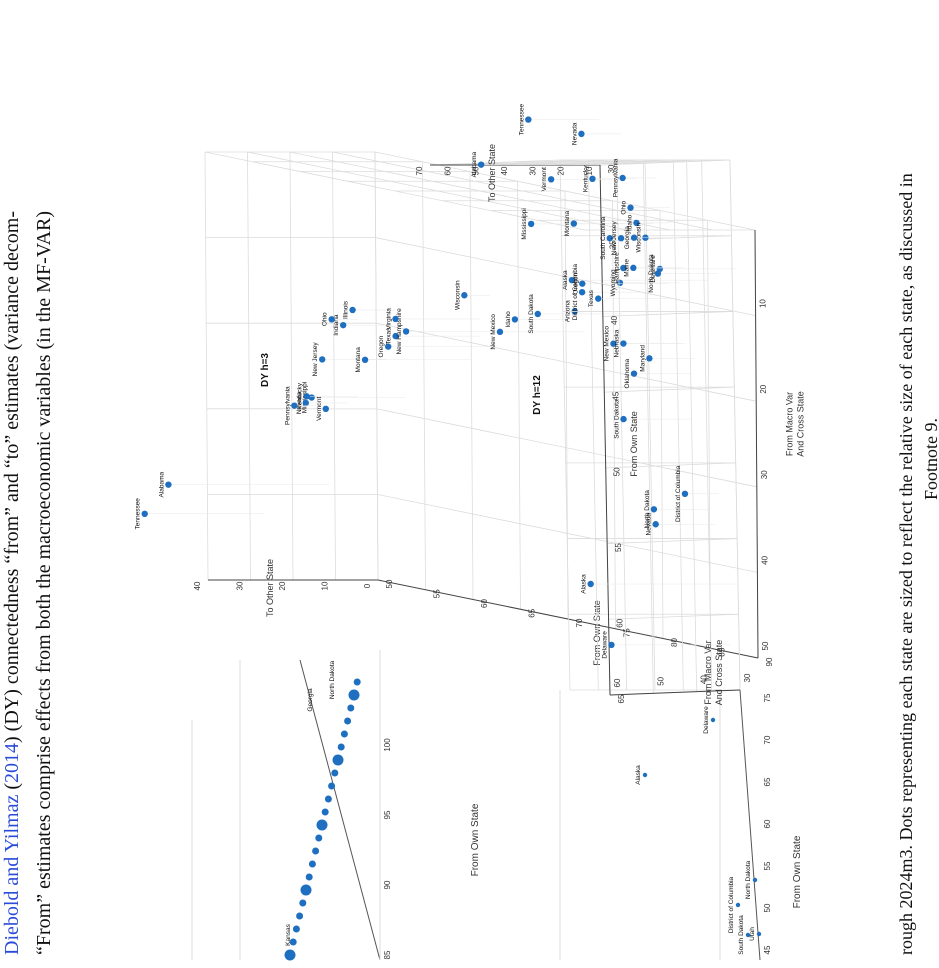 The height and width of the screenshot is (968, 939). What do you see at coordinates (615, 395) in the screenshot?
I see `x-tick-label: 45` at bounding box center [615, 395].